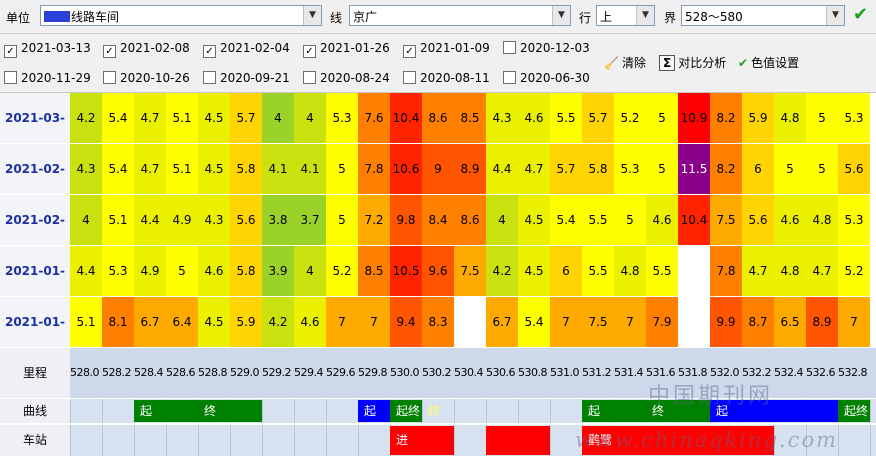 This screenshot has width=876, height=456. Describe the element at coordinates (692, 62) in the screenshot. I see `compare-button: Σ 对比分析` at that location.